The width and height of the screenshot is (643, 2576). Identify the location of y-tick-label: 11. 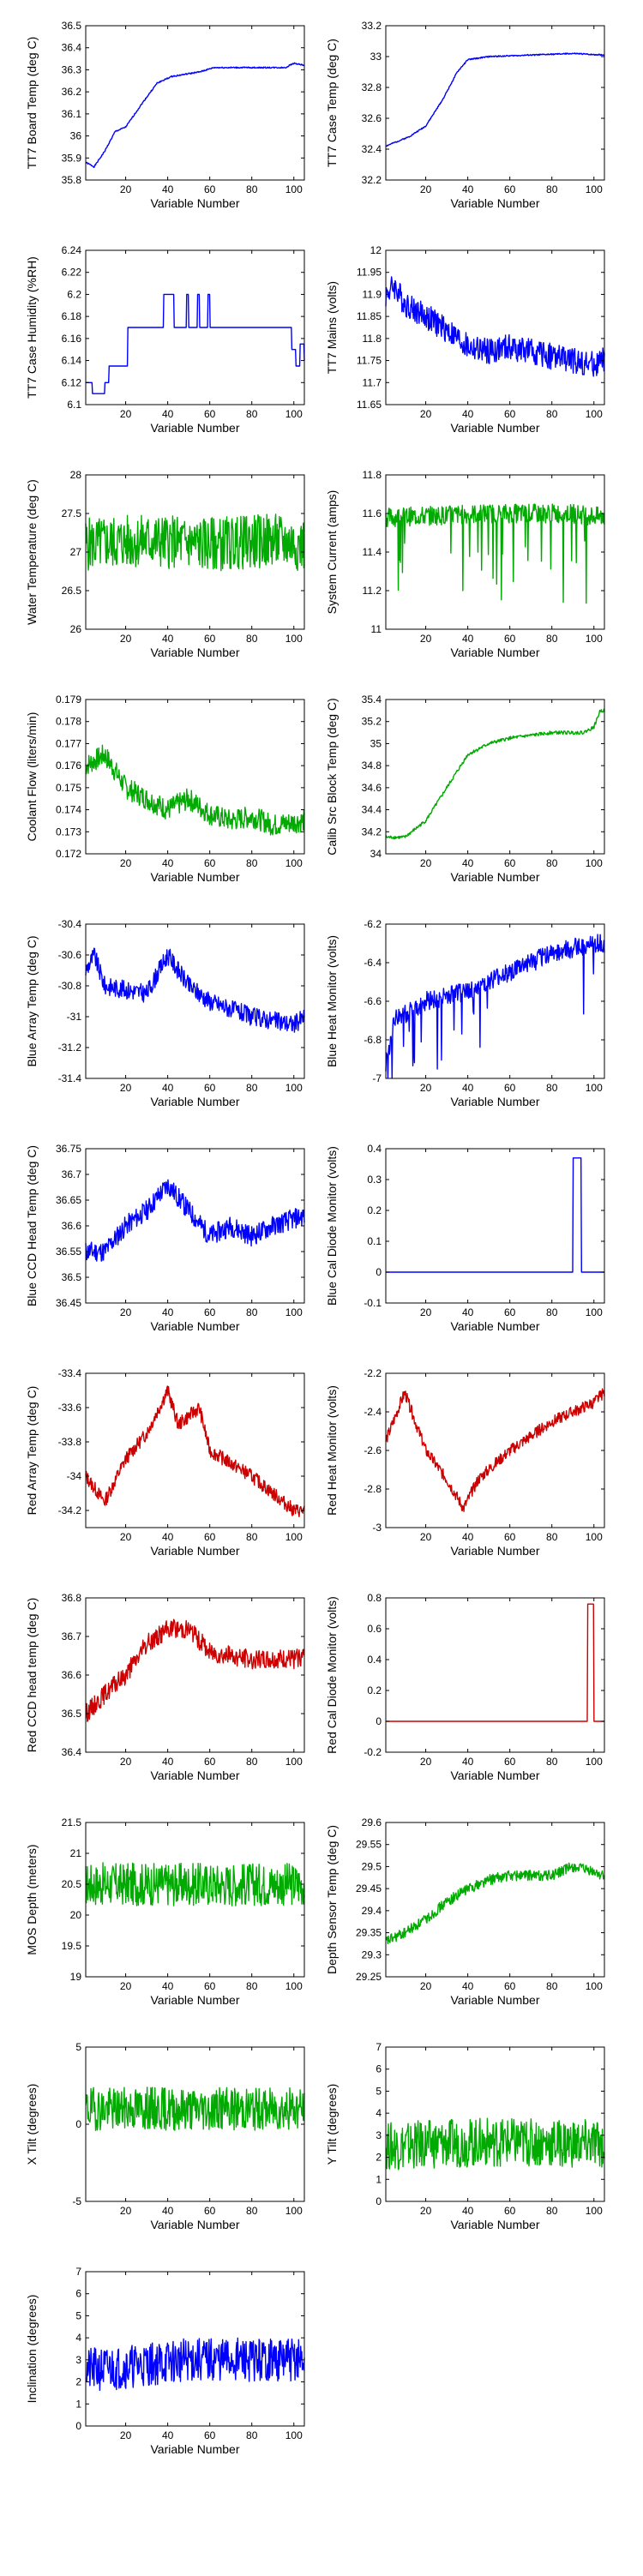
(376, 629).